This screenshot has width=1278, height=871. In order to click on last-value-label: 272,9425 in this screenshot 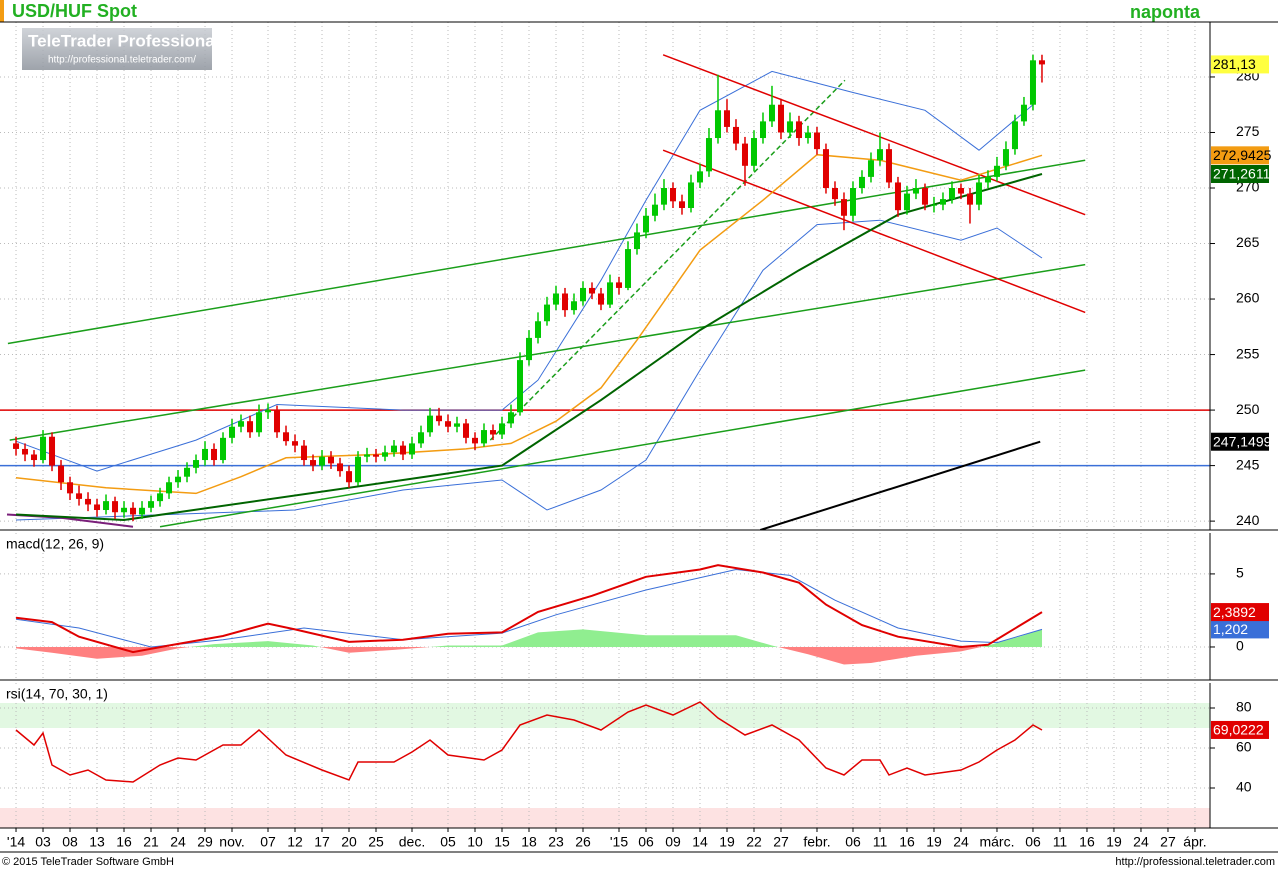, I will do `click(1242, 155)`.